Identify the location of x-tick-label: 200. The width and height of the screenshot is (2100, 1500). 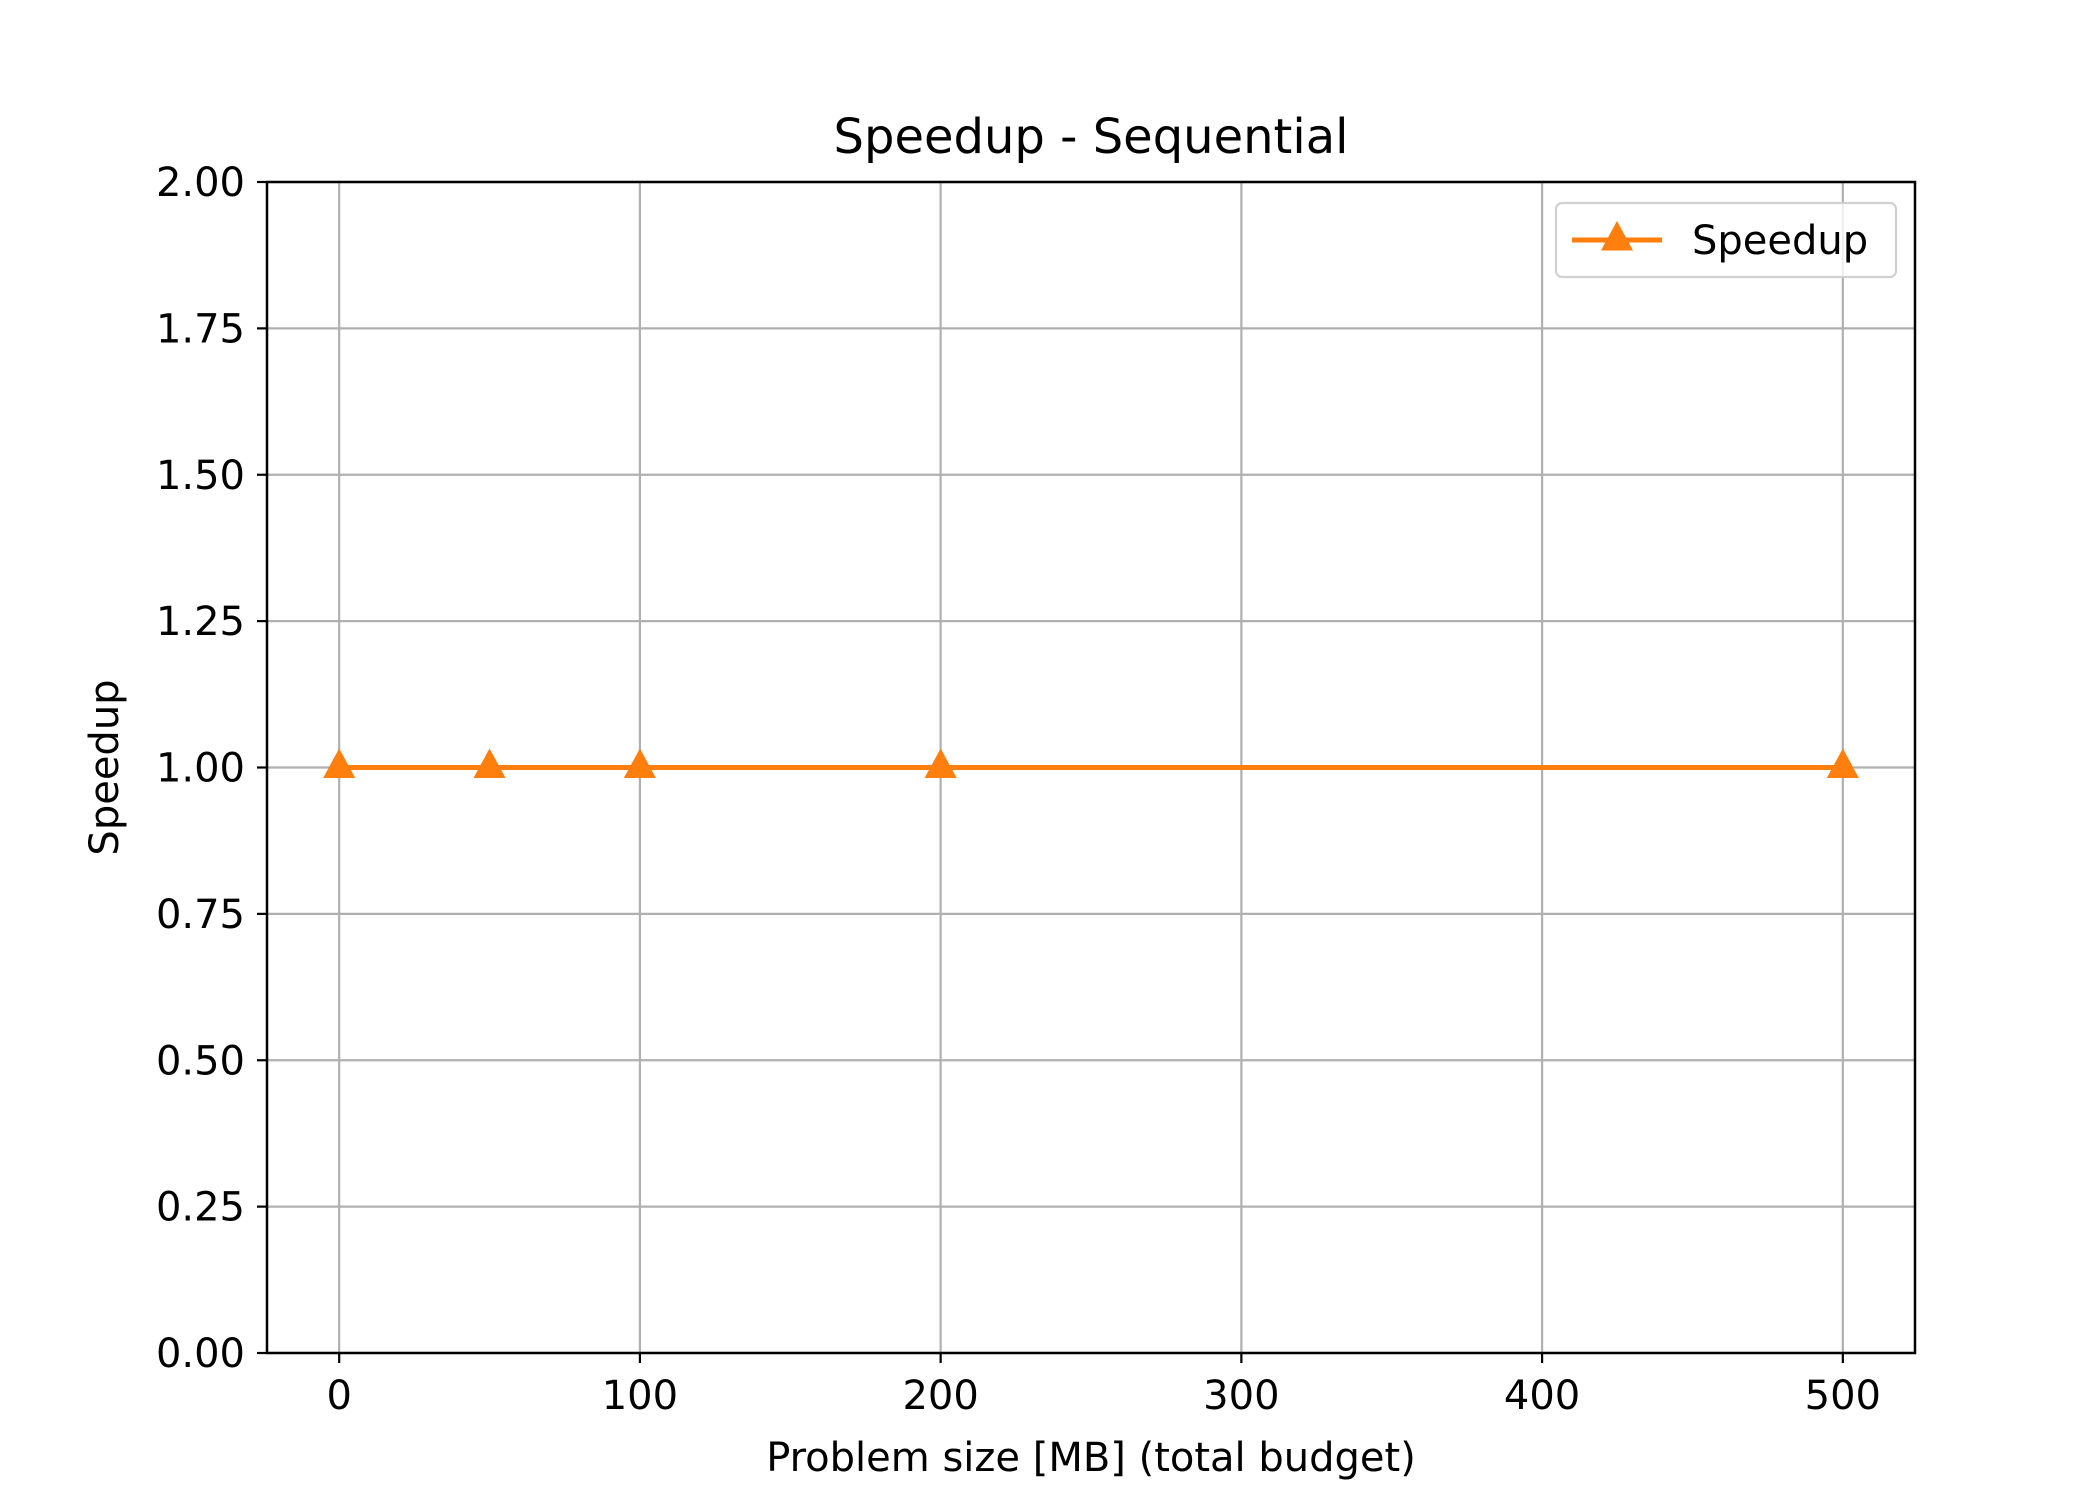
(940, 1396).